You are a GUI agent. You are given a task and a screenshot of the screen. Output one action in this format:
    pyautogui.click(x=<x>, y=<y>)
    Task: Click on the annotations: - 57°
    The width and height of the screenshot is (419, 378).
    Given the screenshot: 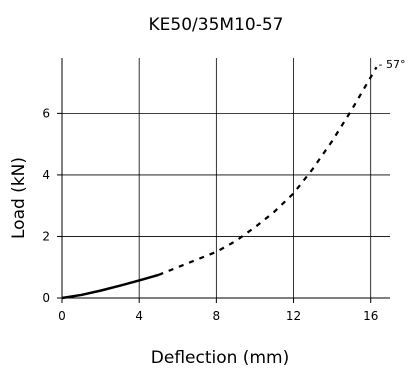 What is the action you would take?
    pyautogui.click(x=391, y=64)
    